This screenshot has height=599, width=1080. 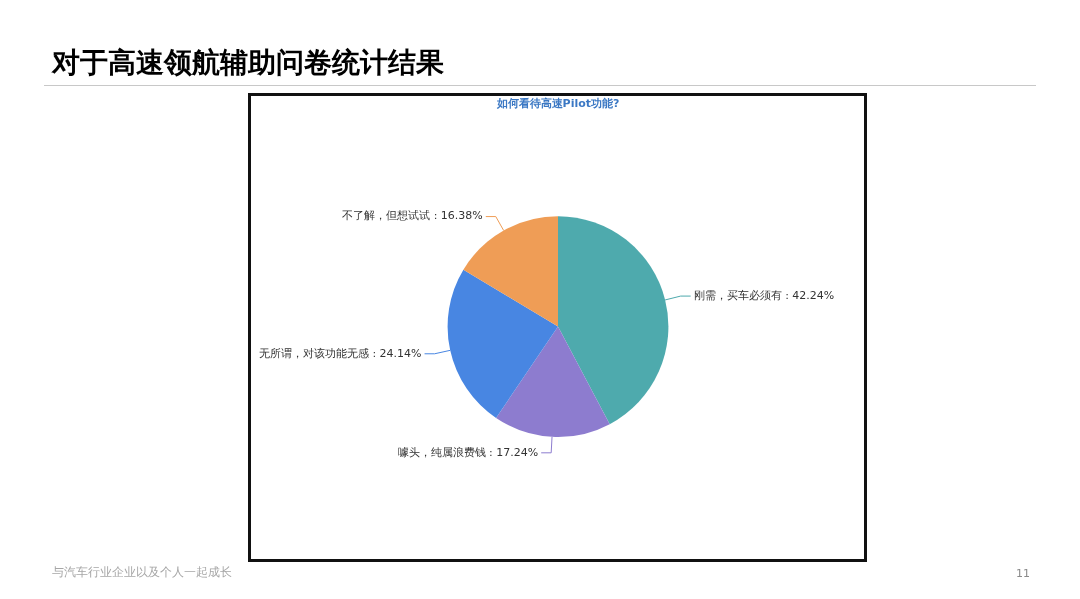 I want to click on slice-label: 刚需，买车必须有, so click(x=737, y=295).